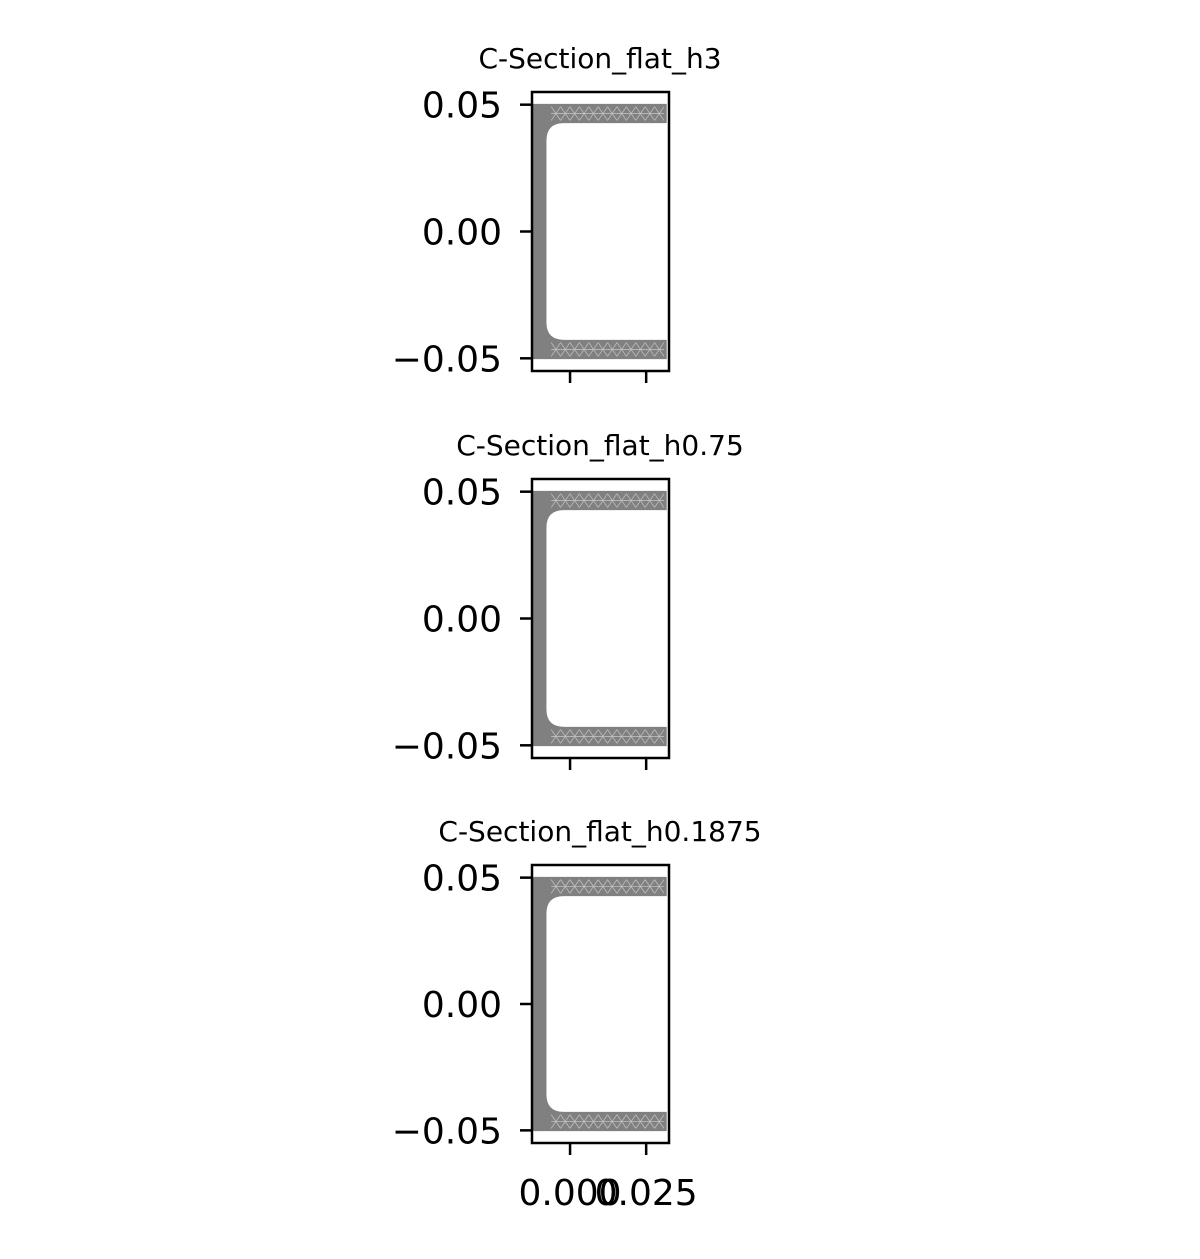 The width and height of the screenshot is (1200, 1259). I want to click on x-tick-label: 0.000, so click(570, 1193).